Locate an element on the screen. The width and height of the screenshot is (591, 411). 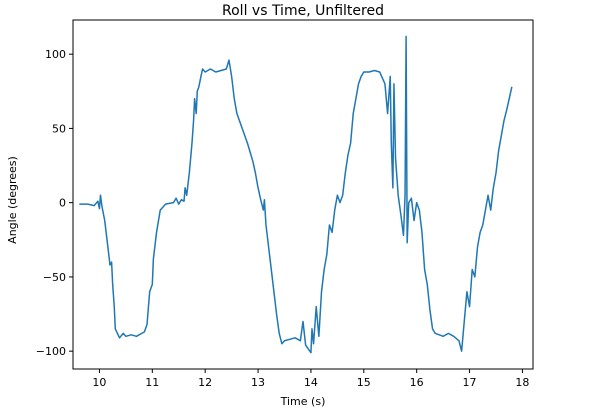
x-tick-label: 10 is located at coordinates (99, 382).